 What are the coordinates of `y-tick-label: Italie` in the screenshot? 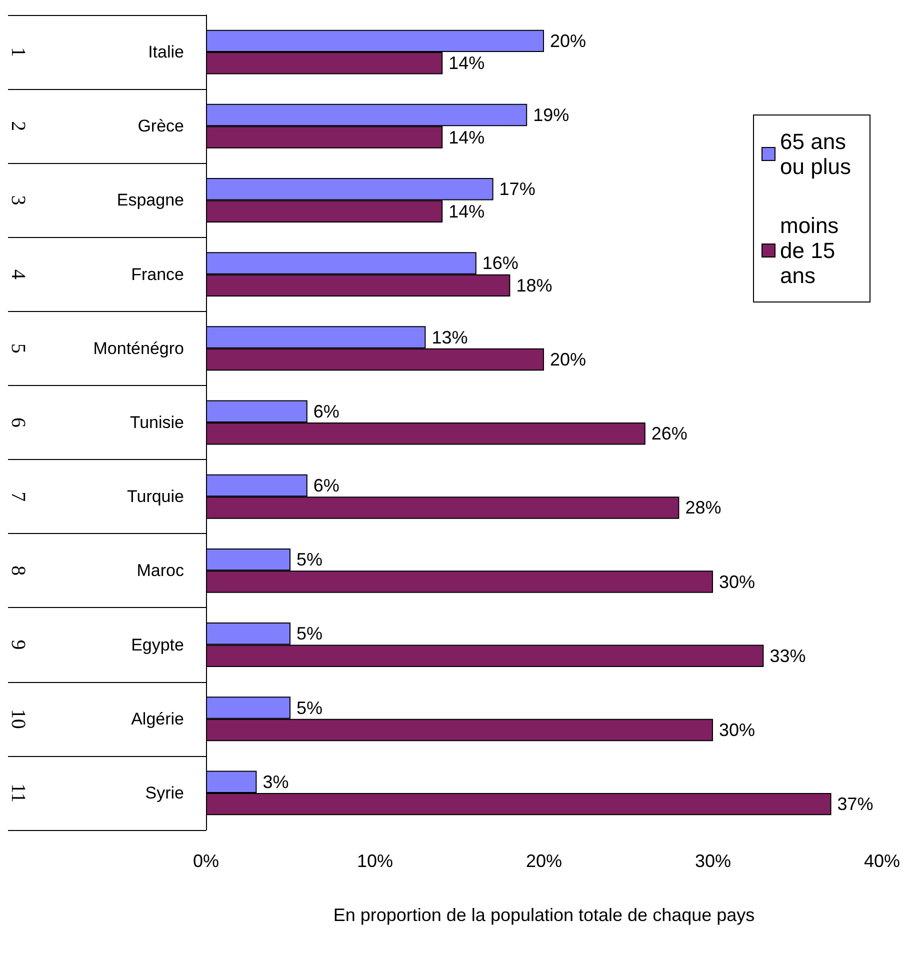 It's located at (166, 52).